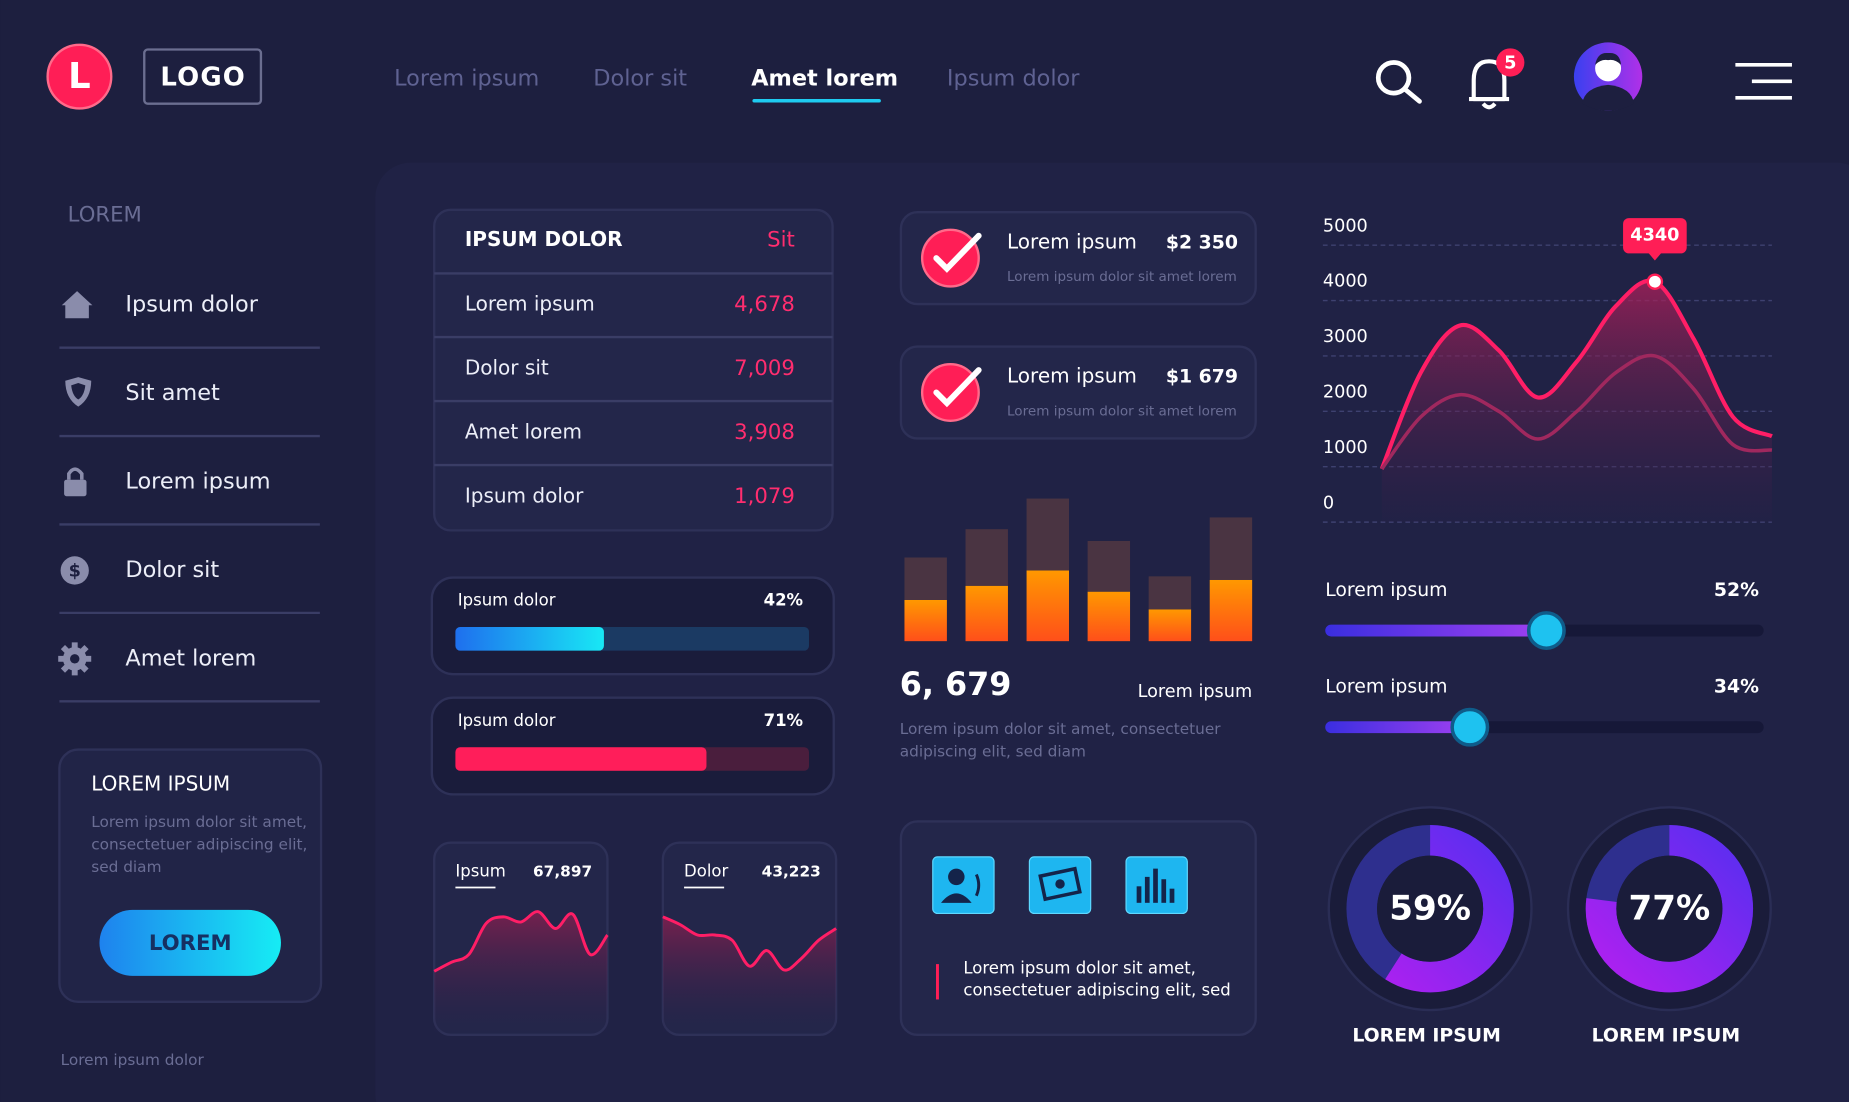  I want to click on y-tick-label: 2000, so click(1345, 392).